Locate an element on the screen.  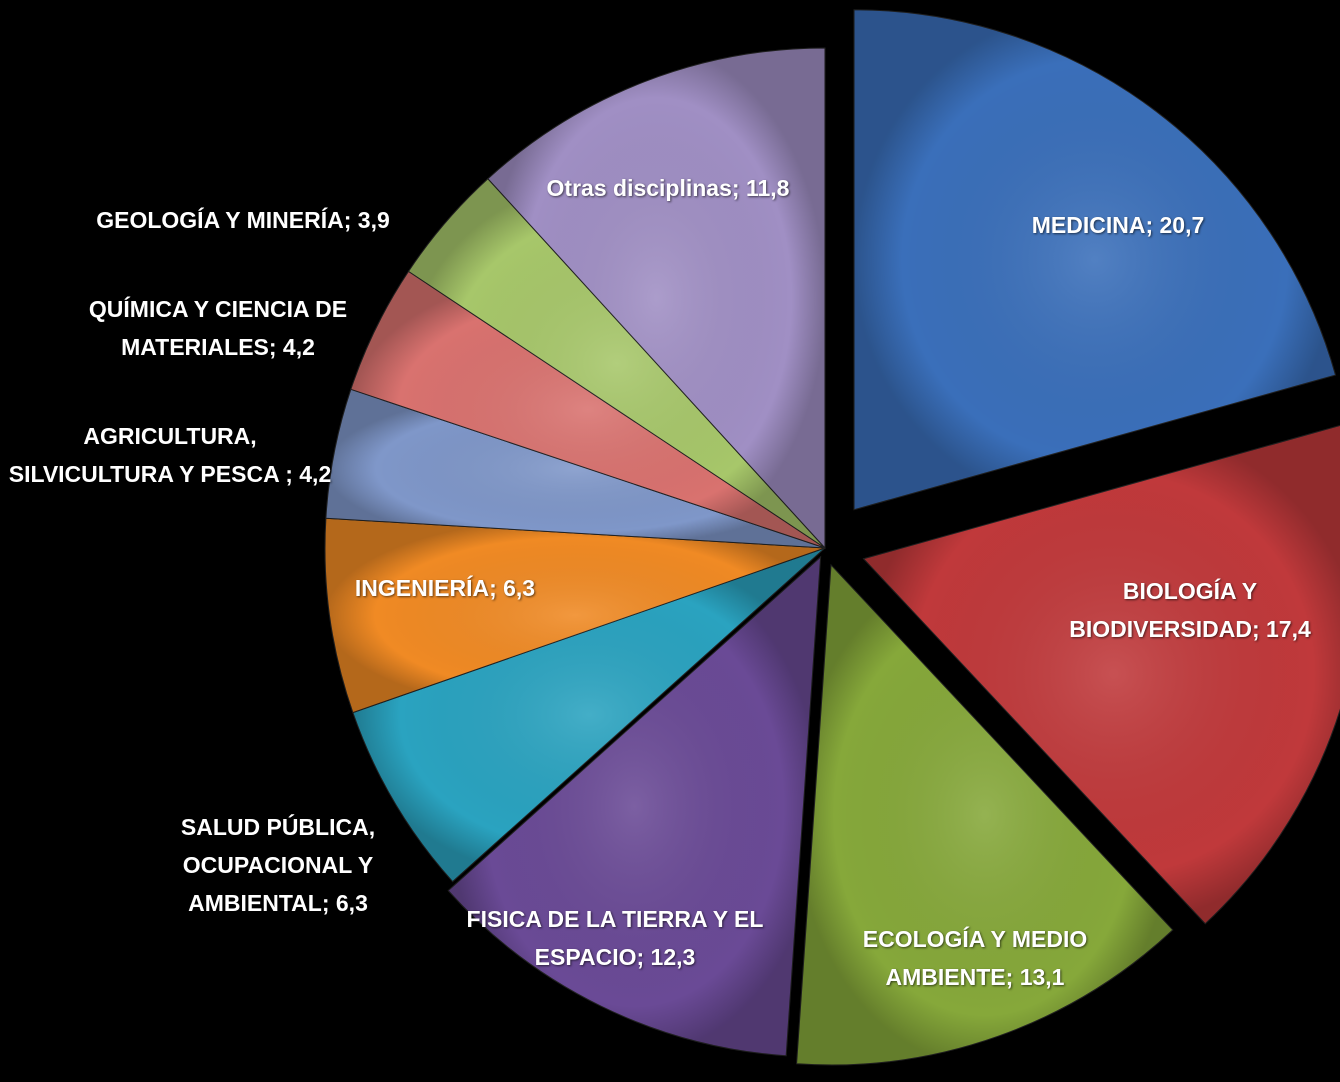
value-label: 12,3 is located at coordinates (673, 957).